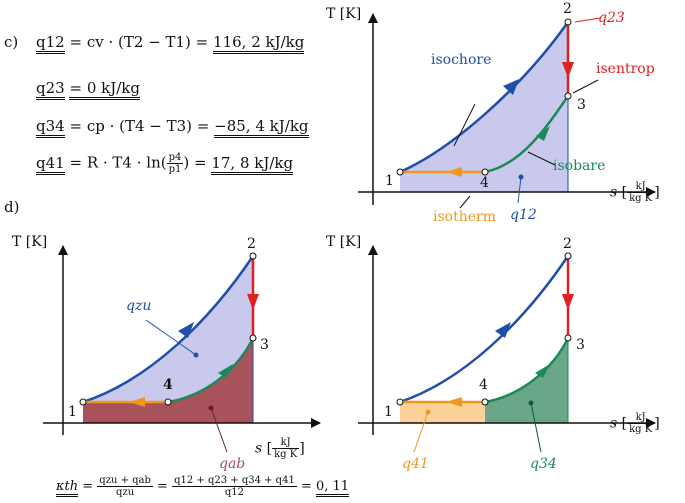  What do you see at coordinates (568, 96) in the screenshot?
I see `point-3-c` at bounding box center [568, 96].